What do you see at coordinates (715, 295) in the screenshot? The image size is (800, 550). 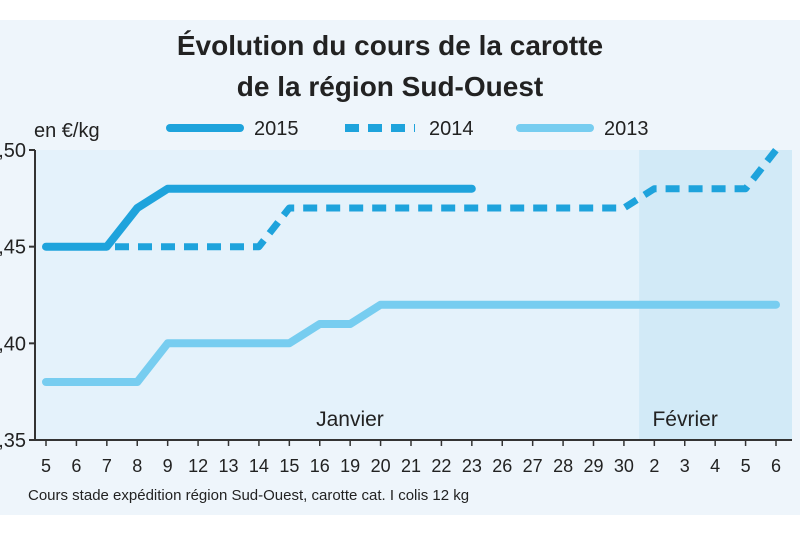 I see `february-shading` at bounding box center [715, 295].